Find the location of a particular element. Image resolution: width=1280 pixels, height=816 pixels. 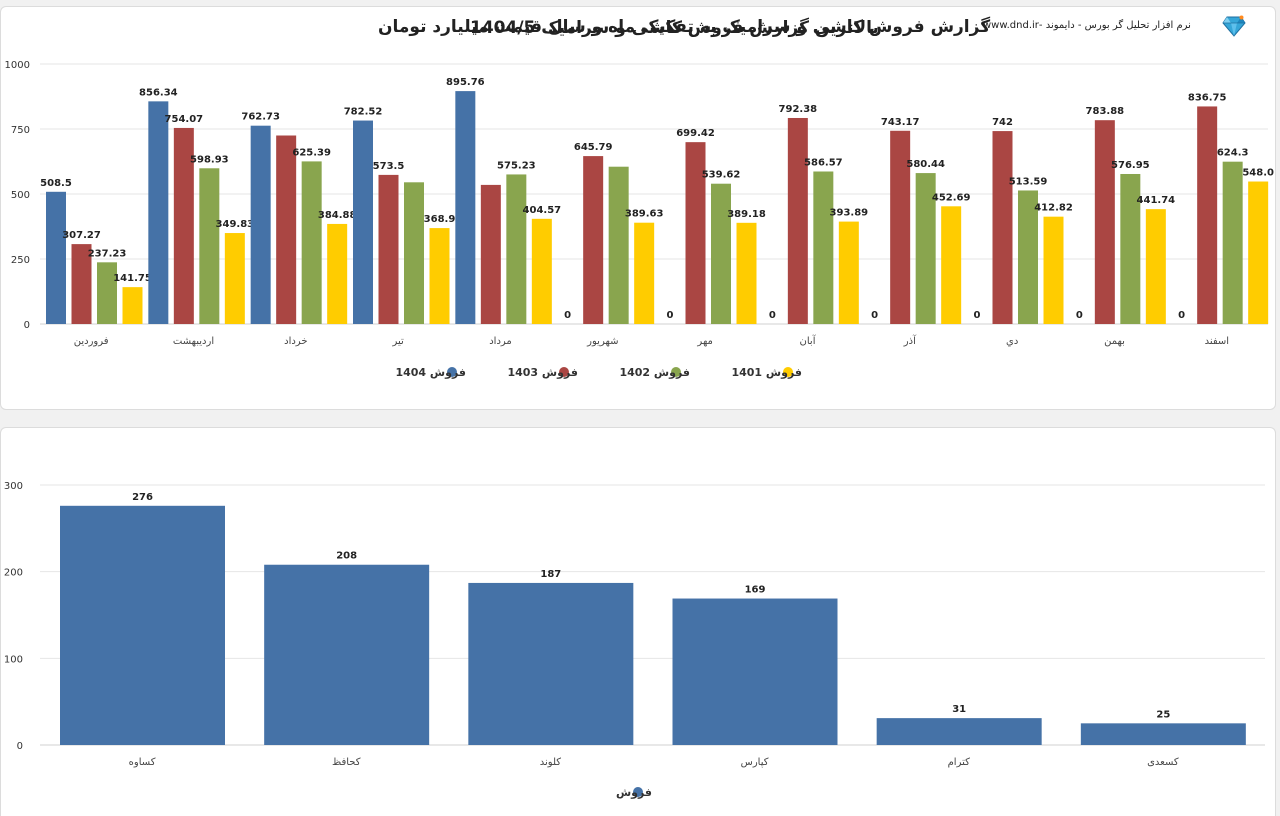

data-label: 576.95 is located at coordinates (1130, 165).